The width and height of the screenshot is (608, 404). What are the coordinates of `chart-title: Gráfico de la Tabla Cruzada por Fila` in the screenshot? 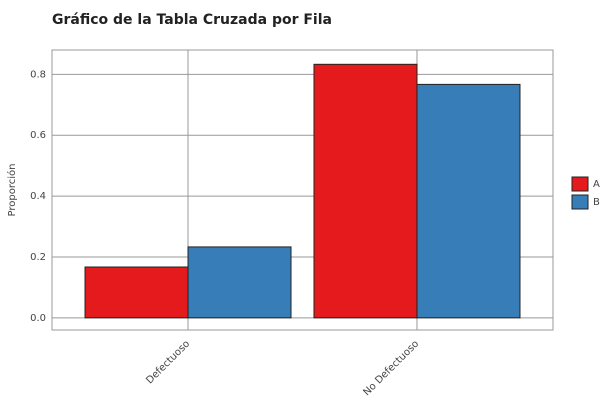 It's located at (192, 20).